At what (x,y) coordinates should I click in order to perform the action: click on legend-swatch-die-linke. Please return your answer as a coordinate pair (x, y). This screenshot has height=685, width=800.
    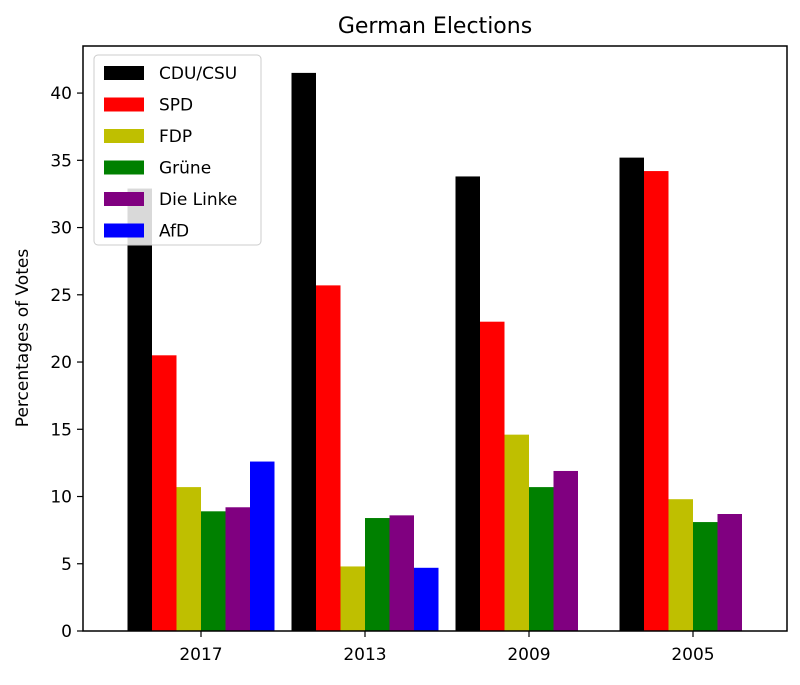
    Looking at the image, I should click on (124, 199).